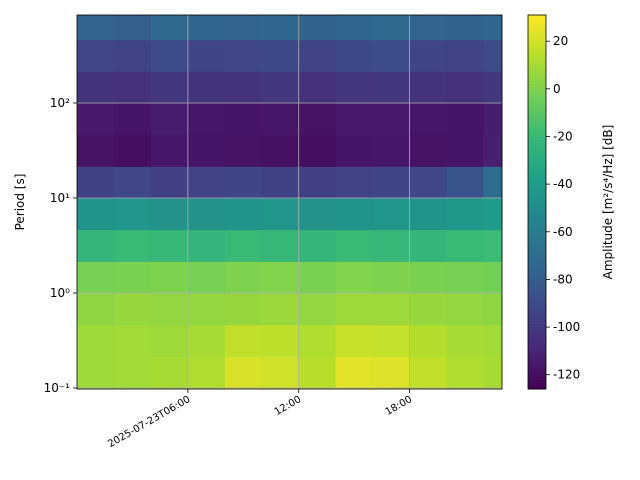 The image size is (640, 480). I want to click on x-tick-label: 12:00, so click(288, 406).